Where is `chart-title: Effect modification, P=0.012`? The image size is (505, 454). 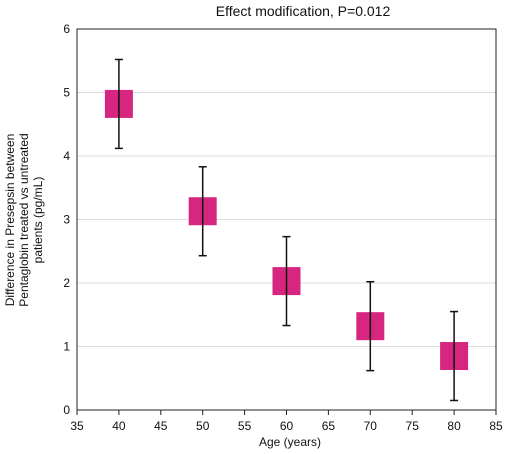
chart-title: Effect modification, P=0.012 is located at coordinates (303, 11).